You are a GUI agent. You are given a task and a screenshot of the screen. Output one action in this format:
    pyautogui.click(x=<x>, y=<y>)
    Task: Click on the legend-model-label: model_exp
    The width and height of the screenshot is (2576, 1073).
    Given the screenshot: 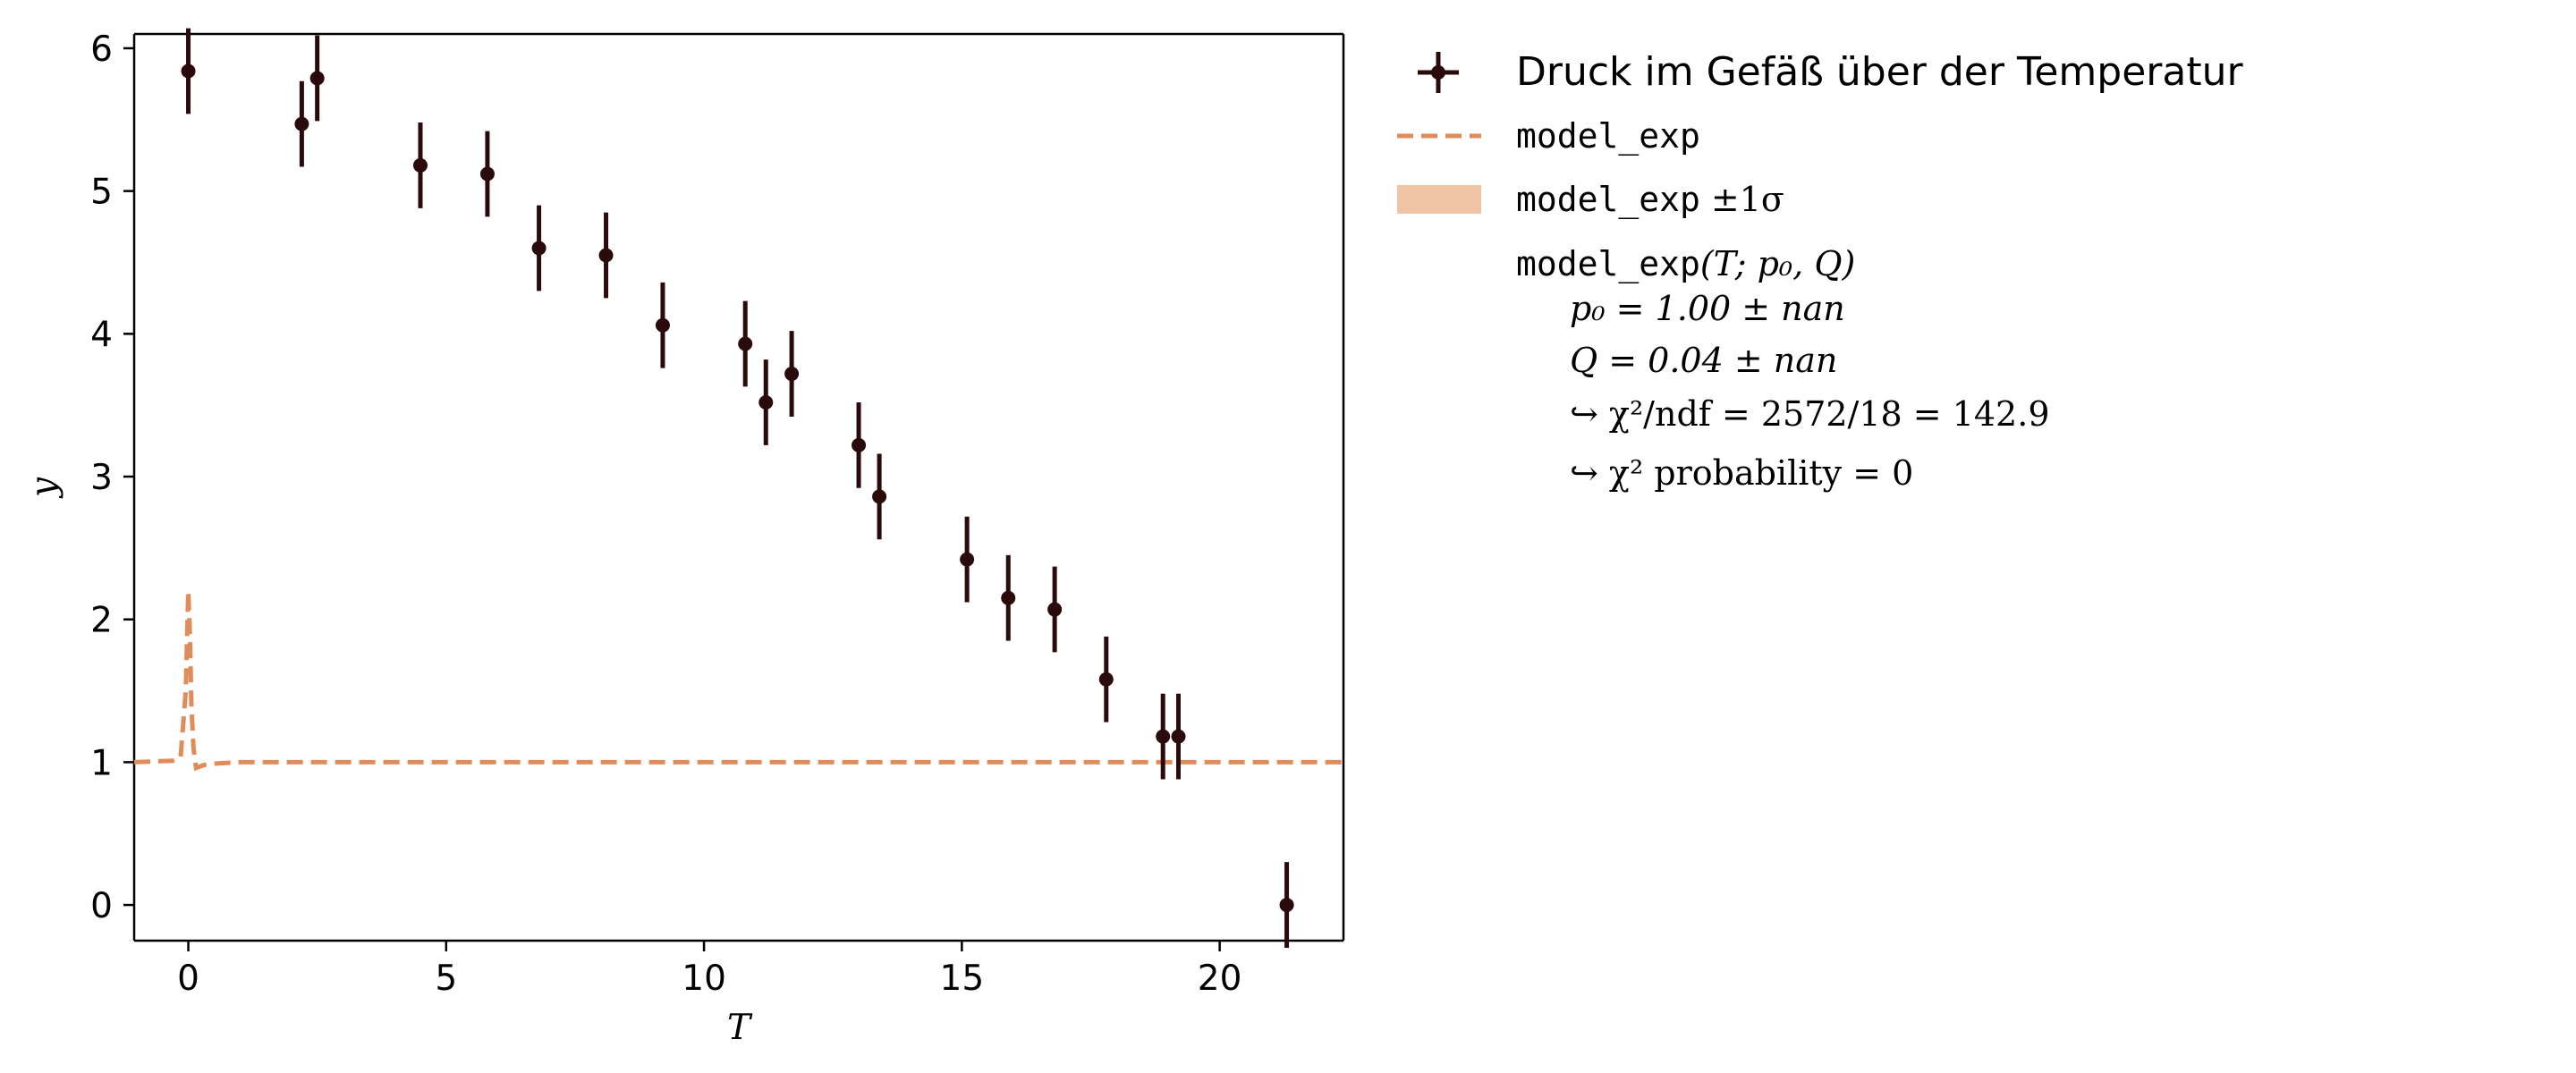 What is the action you would take?
    pyautogui.click(x=1608, y=136)
    